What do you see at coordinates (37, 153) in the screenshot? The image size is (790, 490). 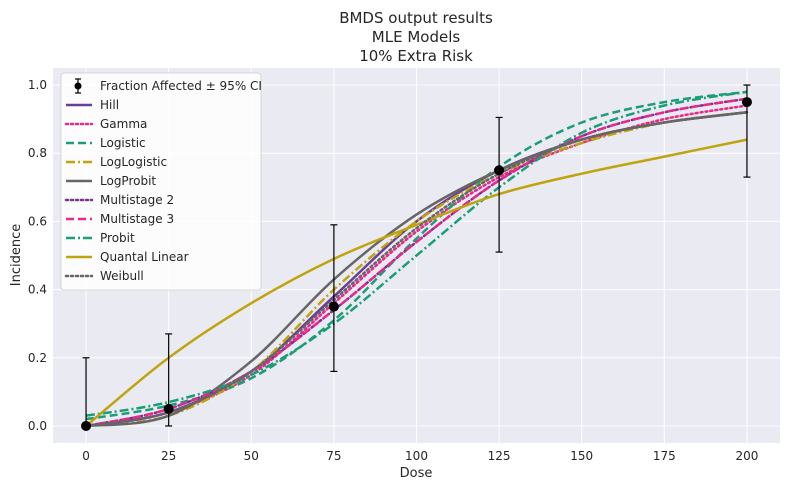 I see `y-tick-label: 0.8` at bounding box center [37, 153].